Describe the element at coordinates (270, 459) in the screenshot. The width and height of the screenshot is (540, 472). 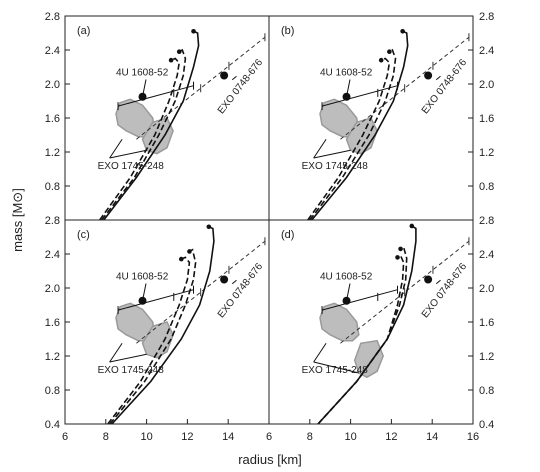
I see `x-axis-title: radius [km]` at that location.